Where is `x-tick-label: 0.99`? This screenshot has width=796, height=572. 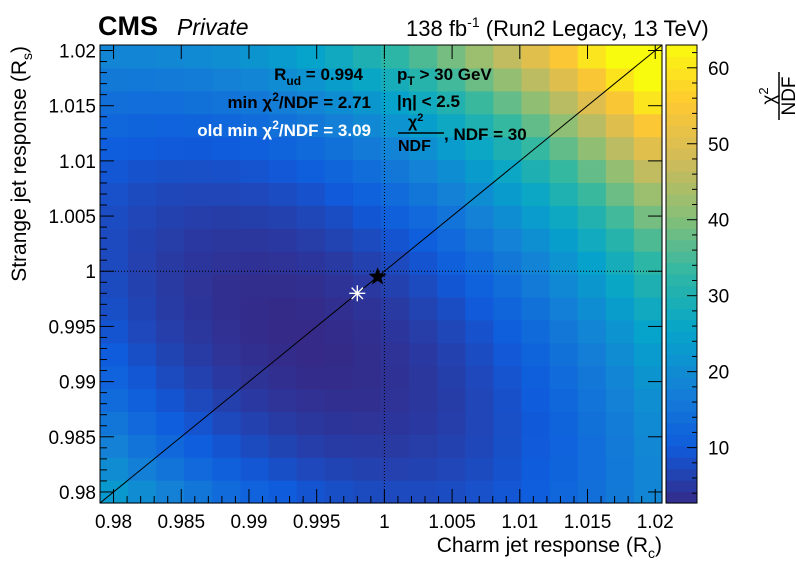
x-tick-label: 0.99 is located at coordinates (248, 522).